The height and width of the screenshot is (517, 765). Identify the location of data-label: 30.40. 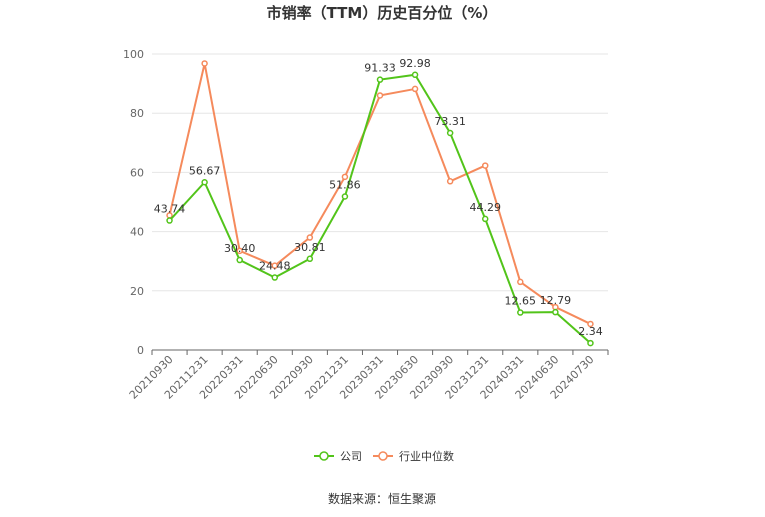
(240, 248).